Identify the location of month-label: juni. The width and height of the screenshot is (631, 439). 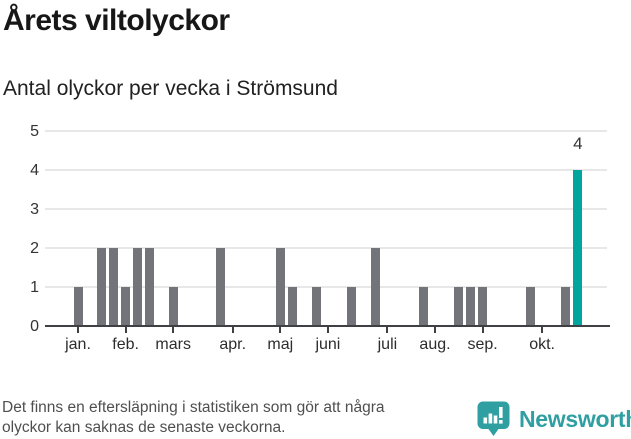
(328, 344).